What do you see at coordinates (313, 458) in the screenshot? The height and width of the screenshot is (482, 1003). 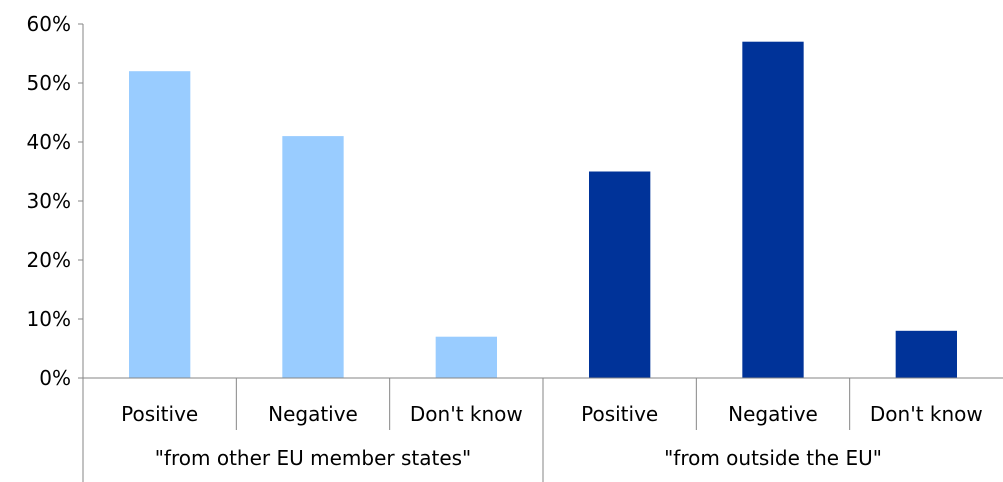 I see `group-label: "from other EU member states"` at bounding box center [313, 458].